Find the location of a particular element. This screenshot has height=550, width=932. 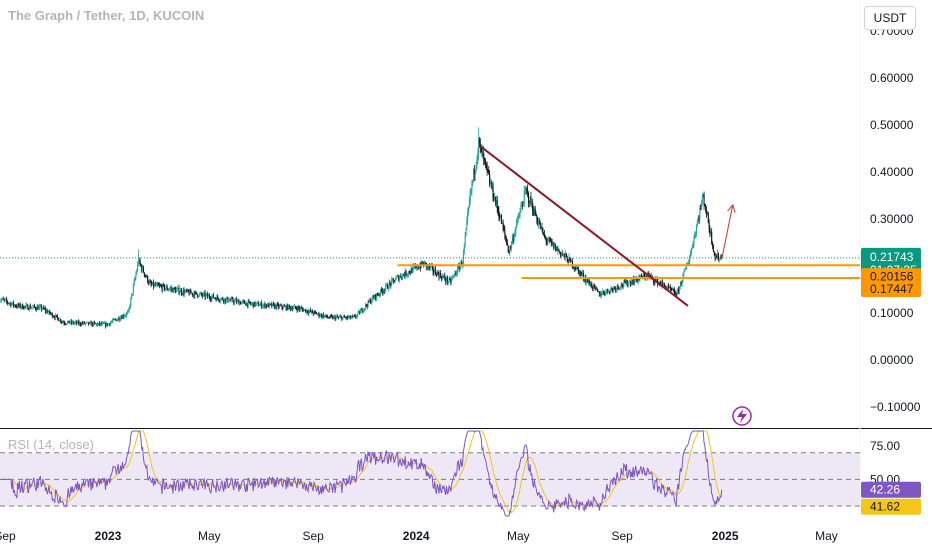

time-axis-tick: May is located at coordinates (518, 536).